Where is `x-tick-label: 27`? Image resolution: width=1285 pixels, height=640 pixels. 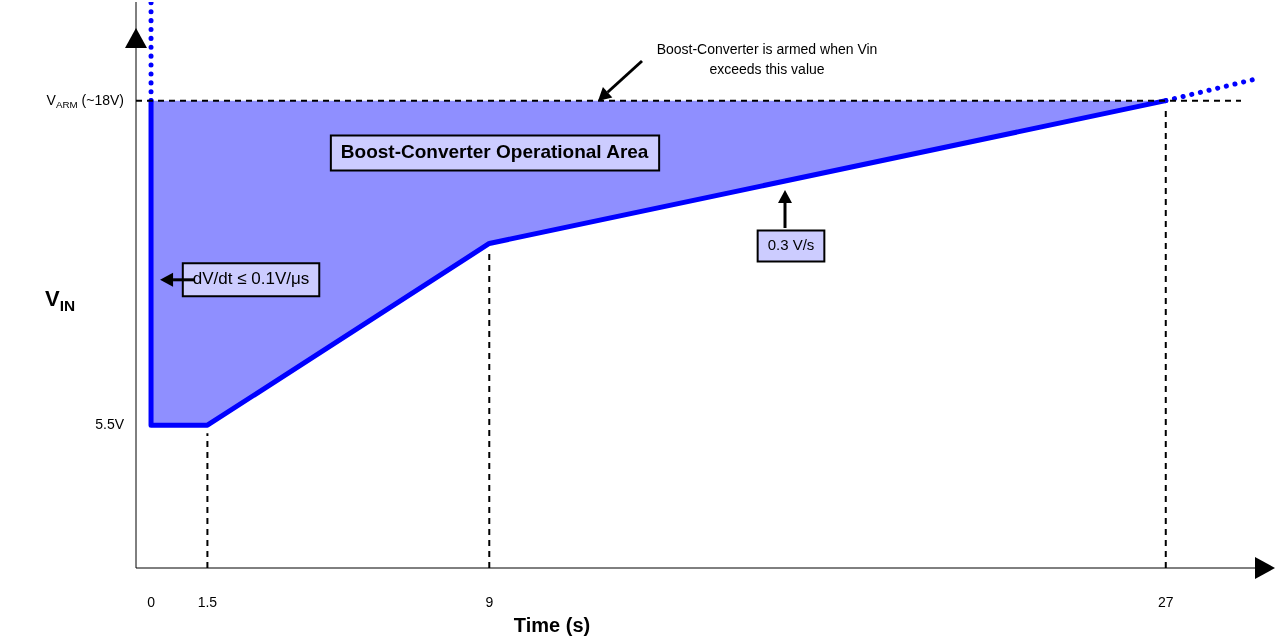 x-tick-label: 27 is located at coordinates (1165, 601).